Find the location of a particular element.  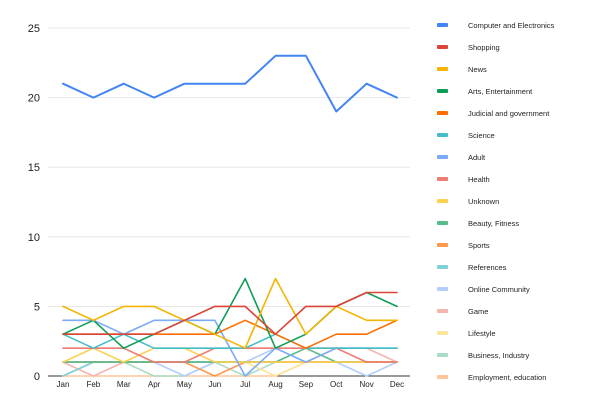

legend-label: References is located at coordinates (487, 267).